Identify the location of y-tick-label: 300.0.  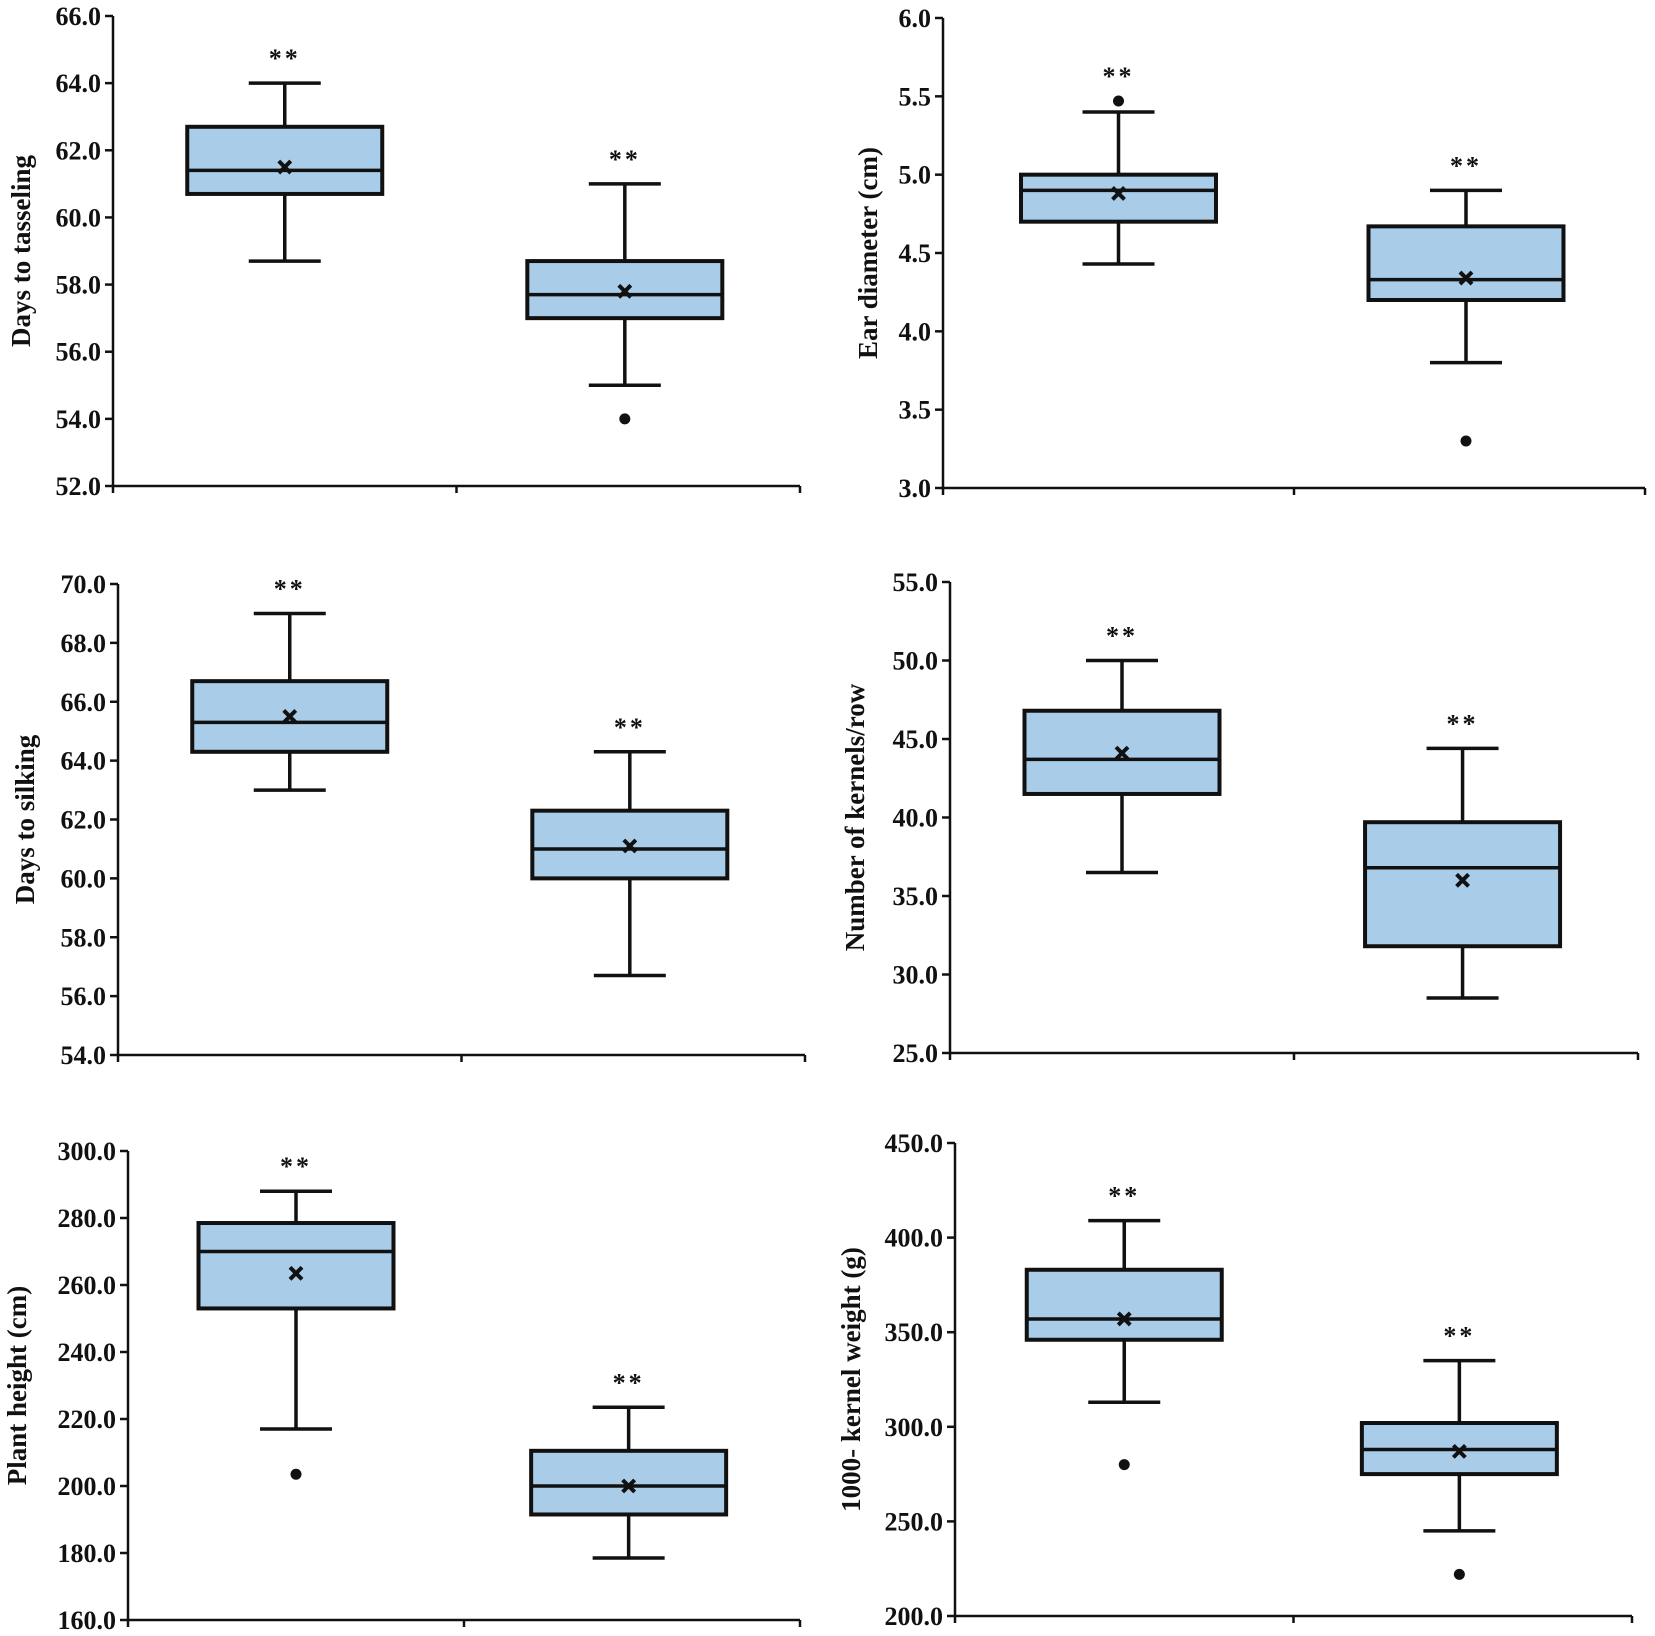
(914, 1427).